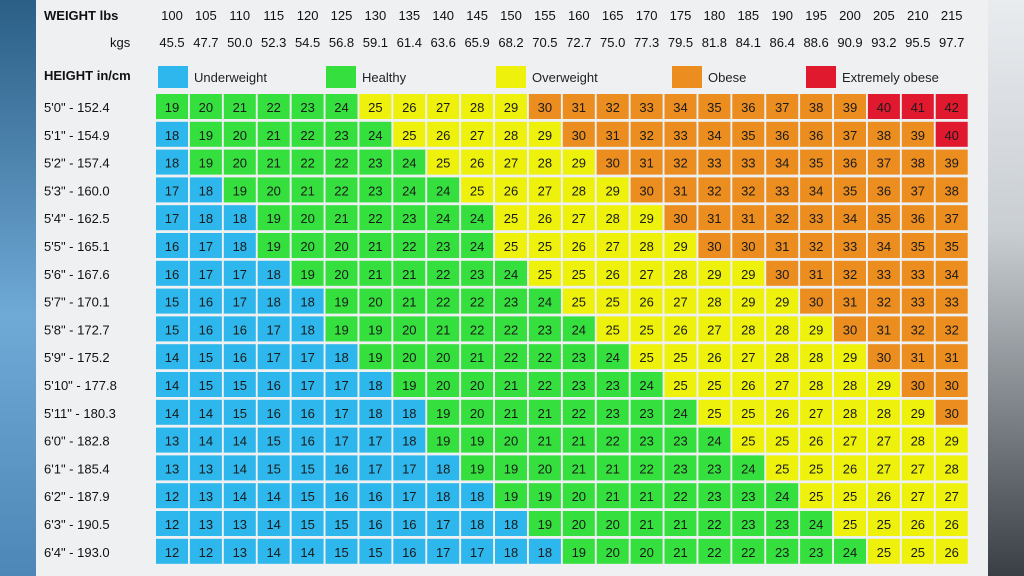  What do you see at coordinates (578, 42) in the screenshot?
I see `weight-kgs-label: 72.7` at bounding box center [578, 42].